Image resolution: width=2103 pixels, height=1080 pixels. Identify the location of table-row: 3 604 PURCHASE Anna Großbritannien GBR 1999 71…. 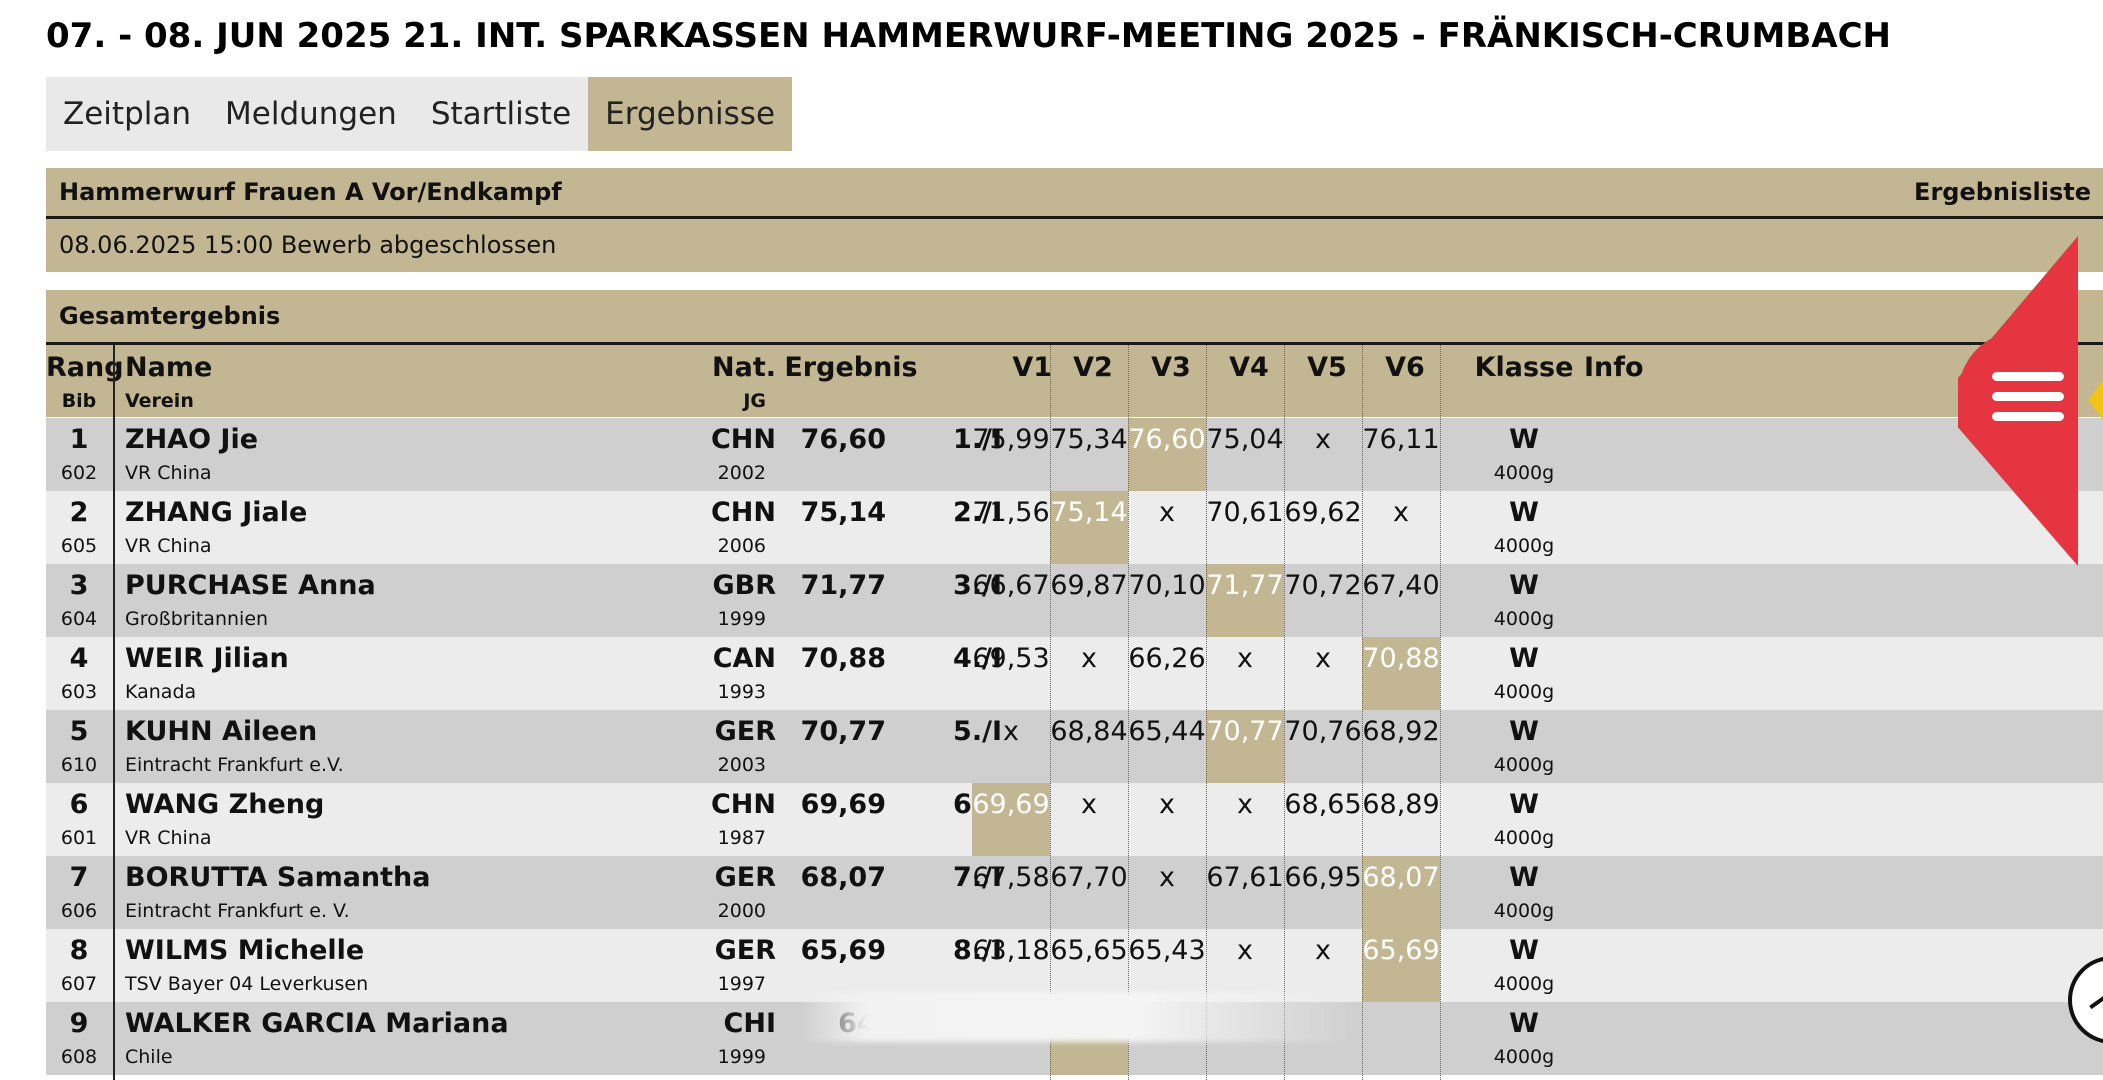
(1074, 600).